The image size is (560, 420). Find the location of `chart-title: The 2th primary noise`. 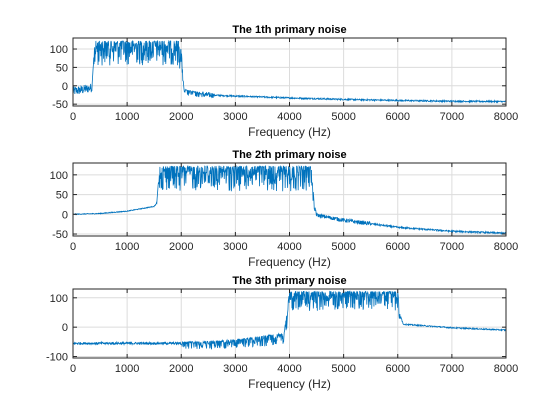

chart-title: The 2th primary noise is located at coordinates (289, 155).